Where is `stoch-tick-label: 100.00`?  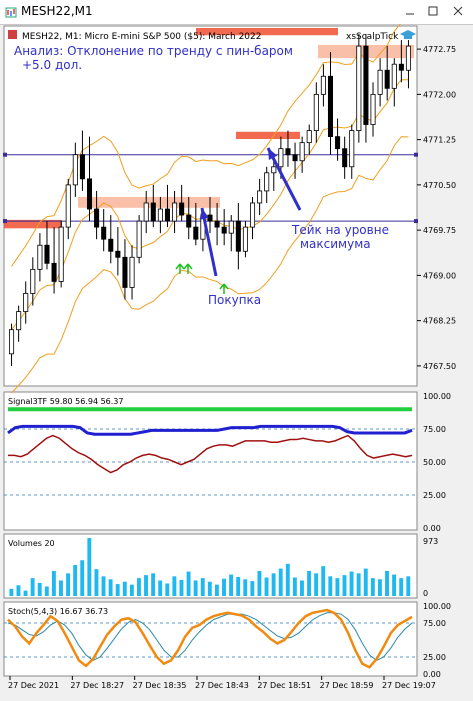 stoch-tick-label: 100.00 is located at coordinates (437, 606).